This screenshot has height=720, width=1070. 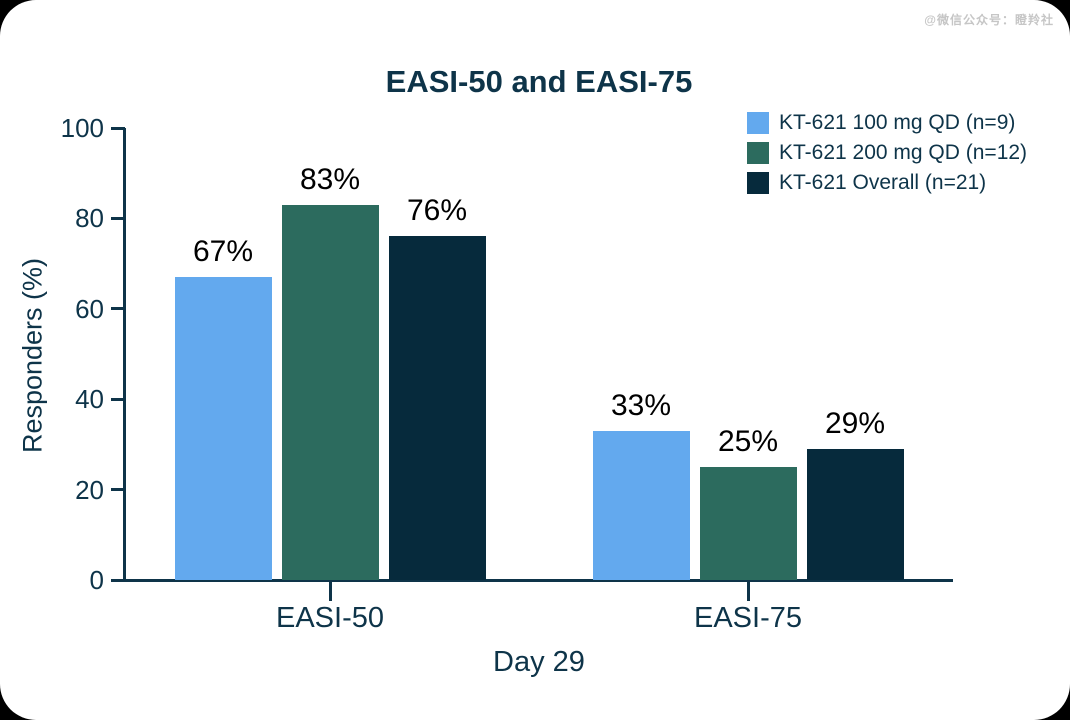 I want to click on y-tick-label: 20, so click(x=89, y=489).